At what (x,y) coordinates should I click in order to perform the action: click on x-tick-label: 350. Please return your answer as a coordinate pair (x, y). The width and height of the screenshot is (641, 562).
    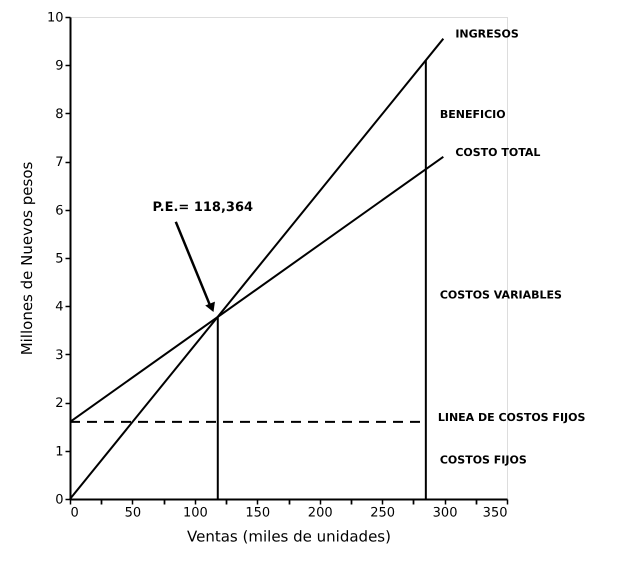
    Looking at the image, I should click on (495, 513).